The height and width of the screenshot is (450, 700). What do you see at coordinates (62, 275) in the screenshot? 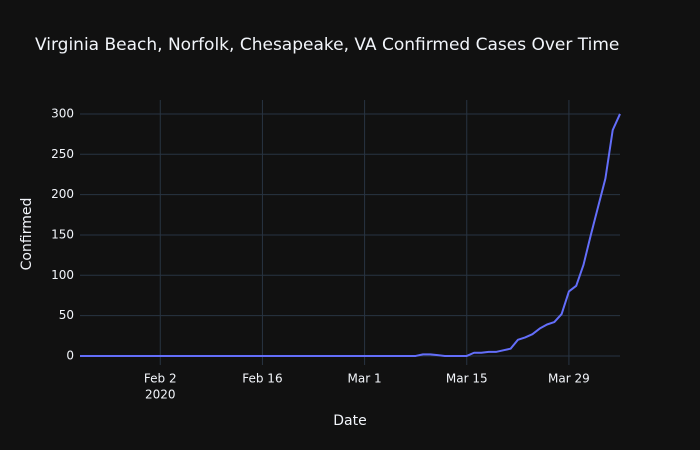
I see `y-tick-label: 100` at bounding box center [62, 275].